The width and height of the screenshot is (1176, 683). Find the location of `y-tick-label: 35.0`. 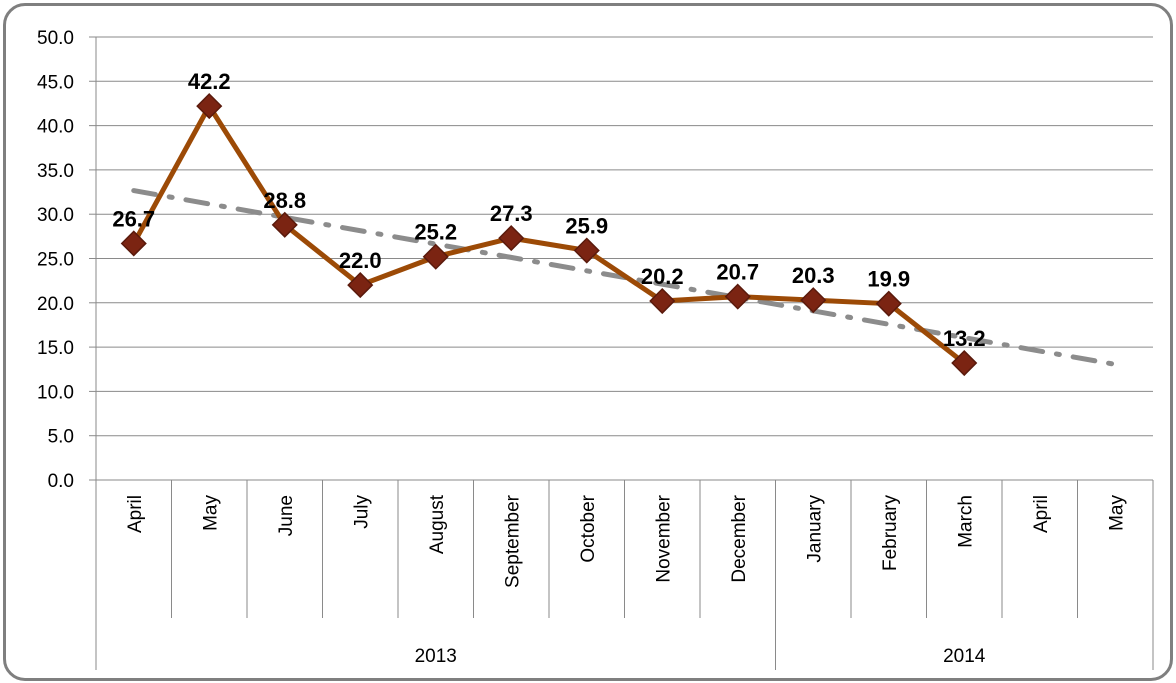

y-tick-label: 35.0 is located at coordinates (55, 171).